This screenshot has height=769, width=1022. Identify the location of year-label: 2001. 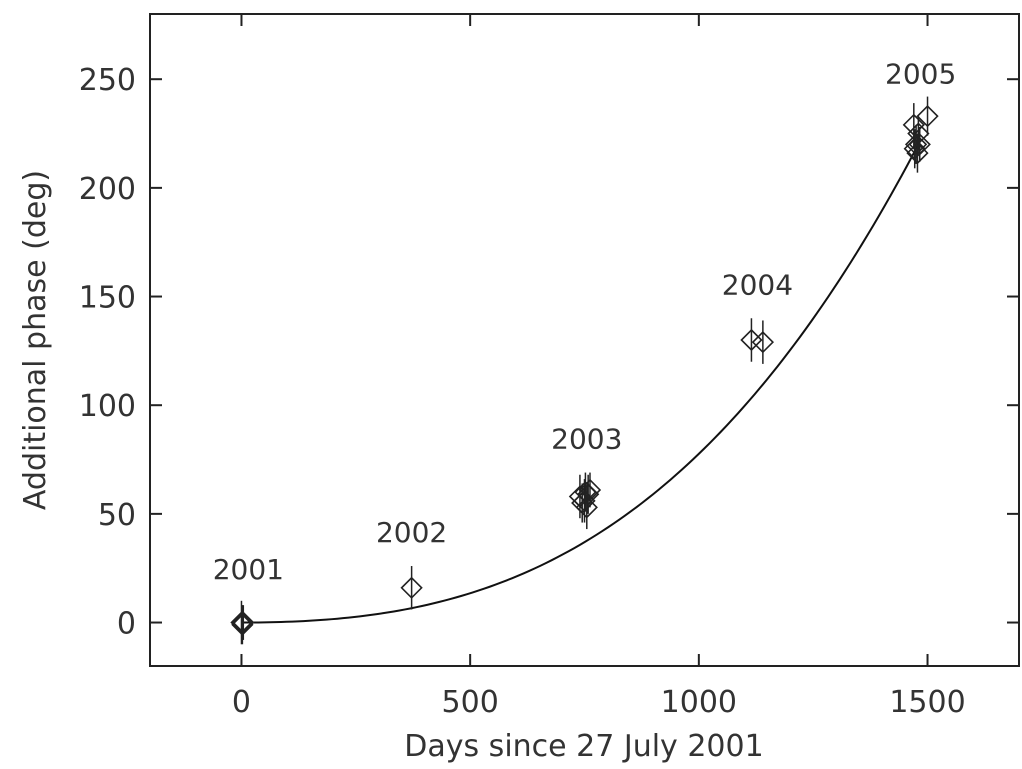
(248, 569).